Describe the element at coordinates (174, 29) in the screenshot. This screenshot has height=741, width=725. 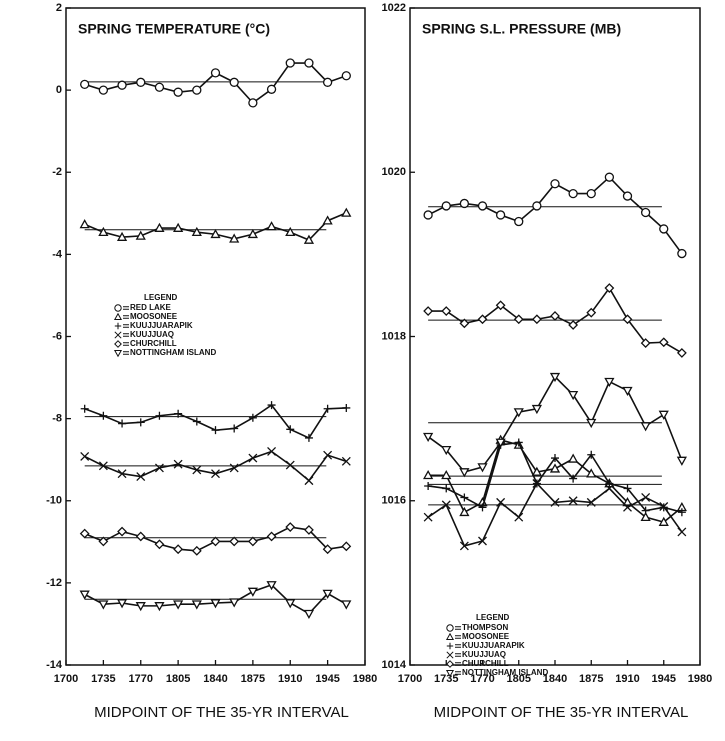
I see `chart-title: SPRING TEMPERATURE (°C)` at that location.